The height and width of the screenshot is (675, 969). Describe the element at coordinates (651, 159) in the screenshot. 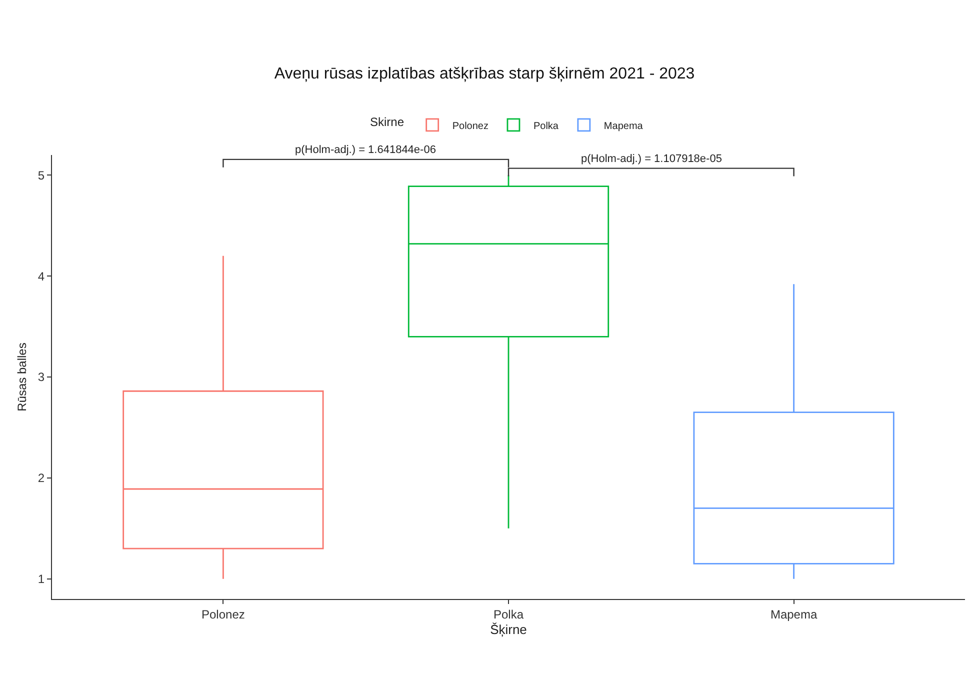

I see `annotation: p(Holm-adj.) = 1.107918e-05` at that location.